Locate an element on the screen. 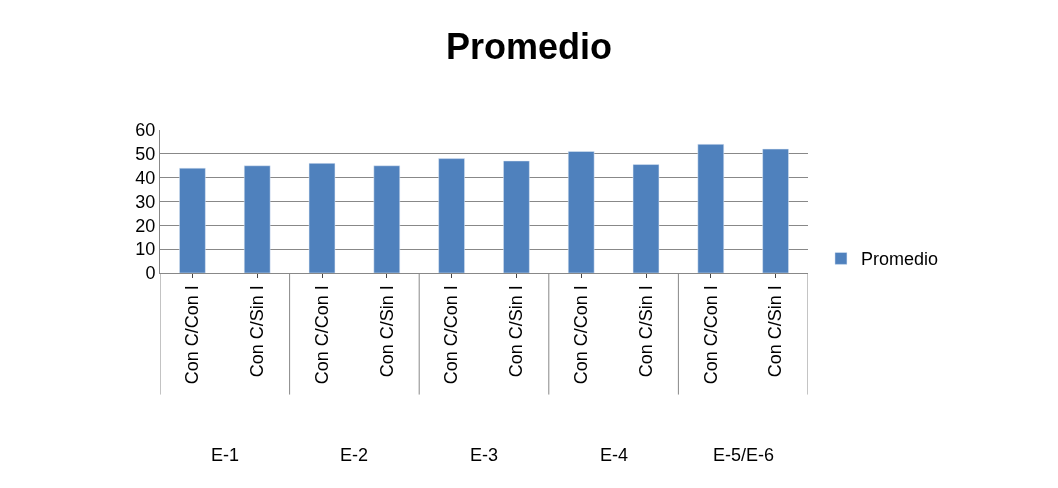 The width and height of the screenshot is (1058, 488). y-tick-label: 10 is located at coordinates (145, 249).